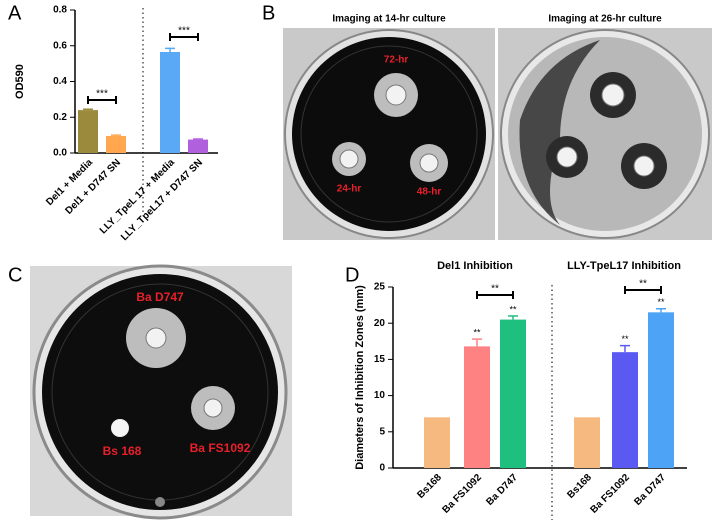 This screenshot has width=714, height=525. Describe the element at coordinates (380, 395) in the screenshot. I see `y-tick-label: 10` at that location.